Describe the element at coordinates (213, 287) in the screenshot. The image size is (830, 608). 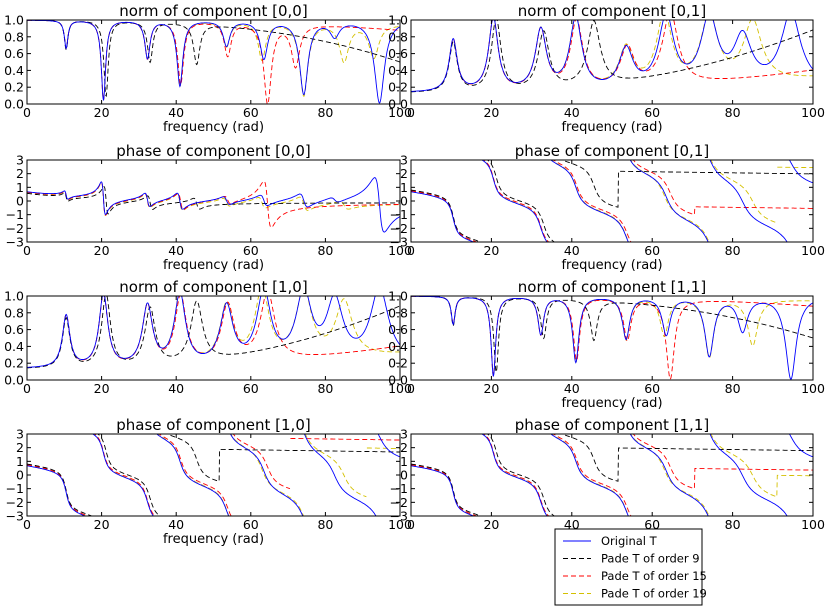
I see `subplot-title: norm of component [1,0]` at that location.